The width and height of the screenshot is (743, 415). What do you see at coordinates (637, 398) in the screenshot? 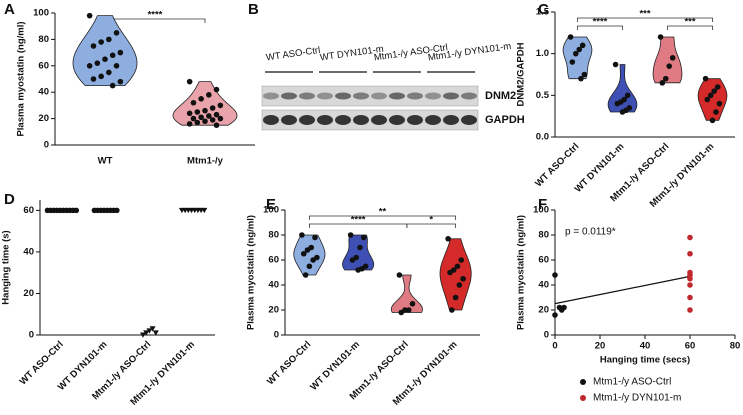
I see `legend-label: Mtm1-/y DYN101-m` at bounding box center [637, 398].